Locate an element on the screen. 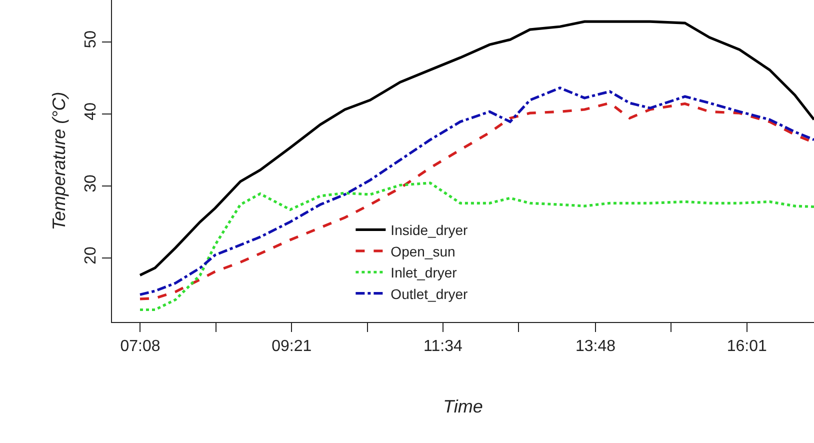 Image resolution: width=814 pixels, height=443 pixels. legend-label: Inside_dryer is located at coordinates (429, 230).